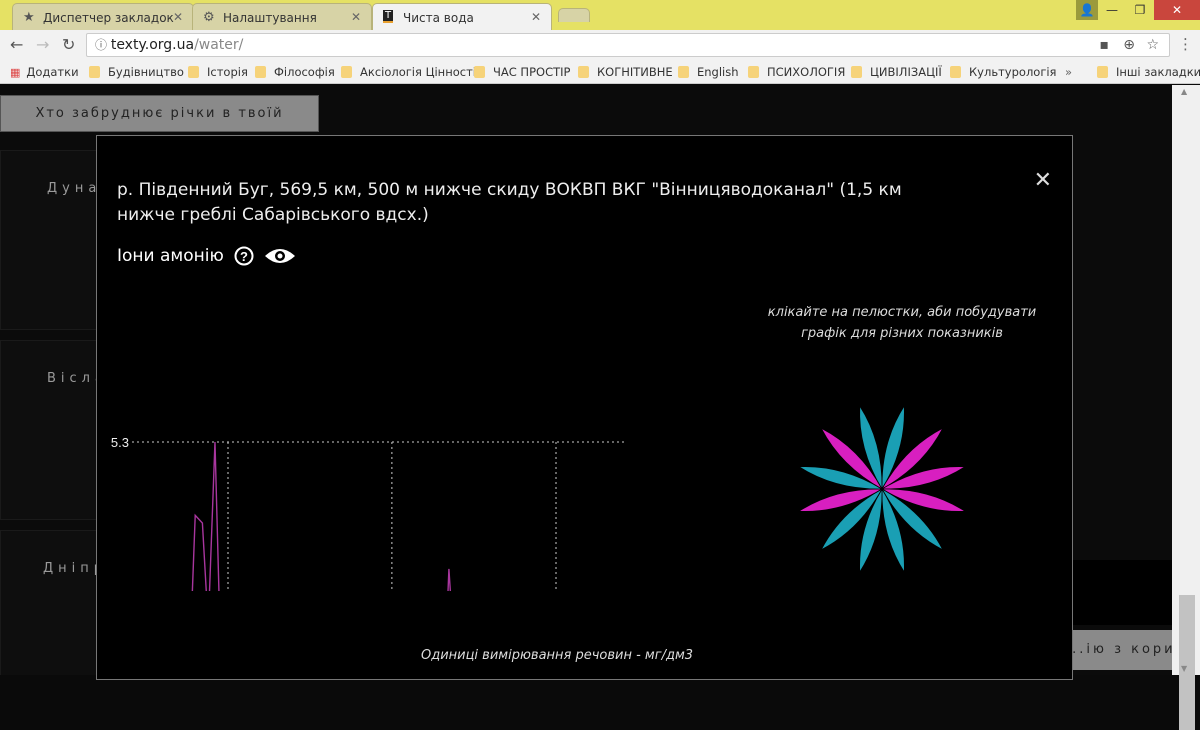 The height and width of the screenshot is (730, 1200). What do you see at coordinates (906, 72) in the screenshot?
I see `bookmark-label: ЦИВІЛІЗАЦІЇ` at bounding box center [906, 72].